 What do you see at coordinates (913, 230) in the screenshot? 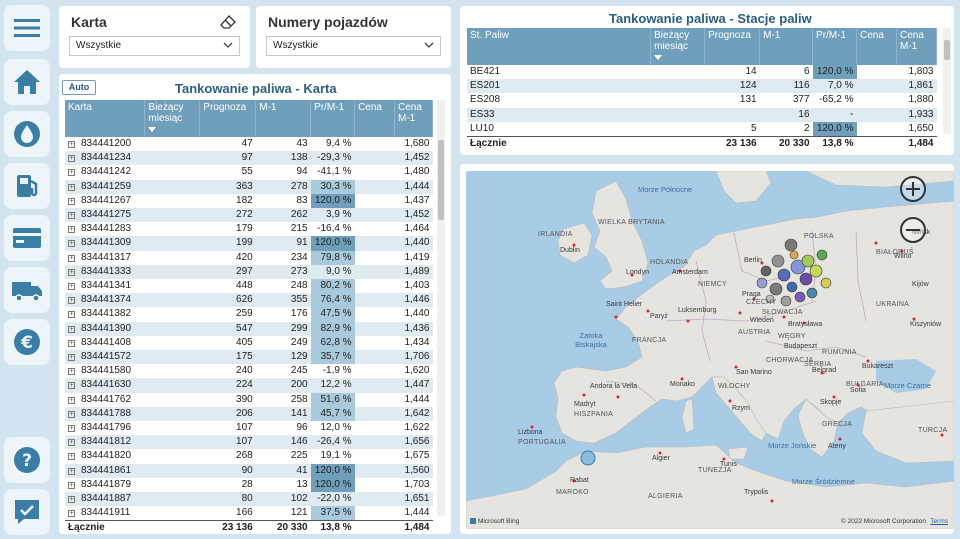
I see `zoom-out-button` at bounding box center [913, 230].